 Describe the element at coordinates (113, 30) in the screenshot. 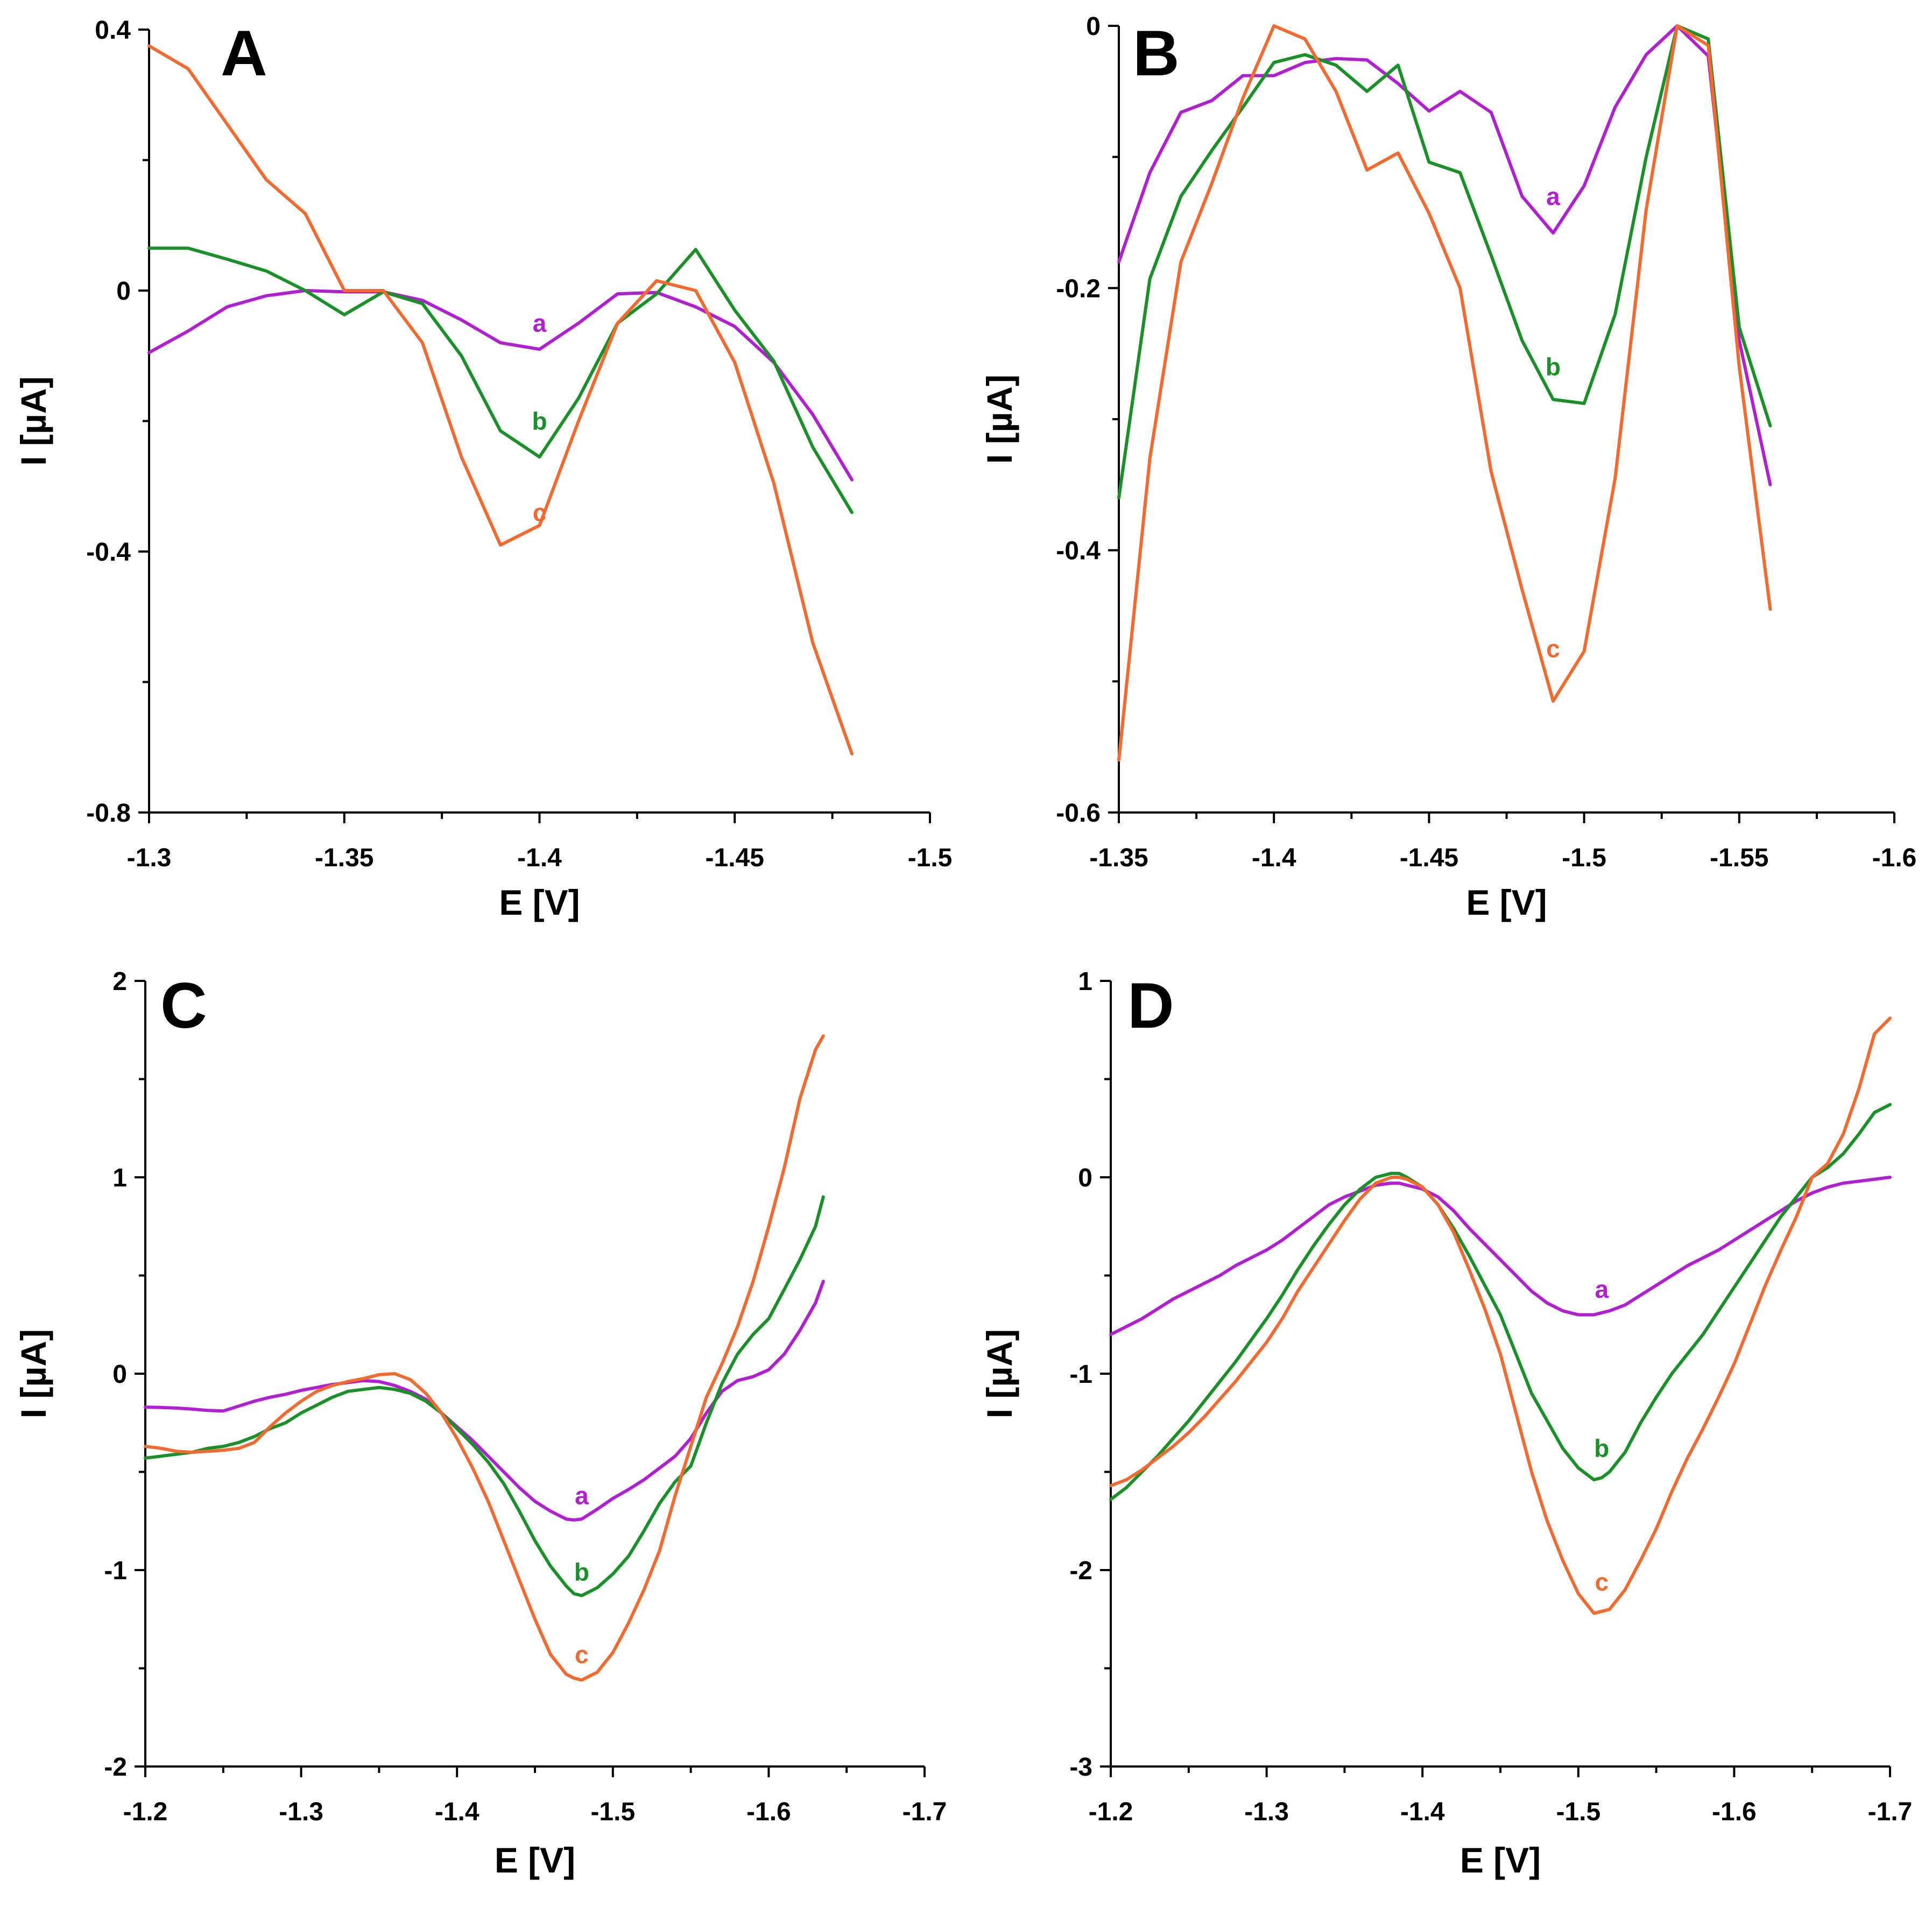

I see `y-tick-label: 0.4` at that location.